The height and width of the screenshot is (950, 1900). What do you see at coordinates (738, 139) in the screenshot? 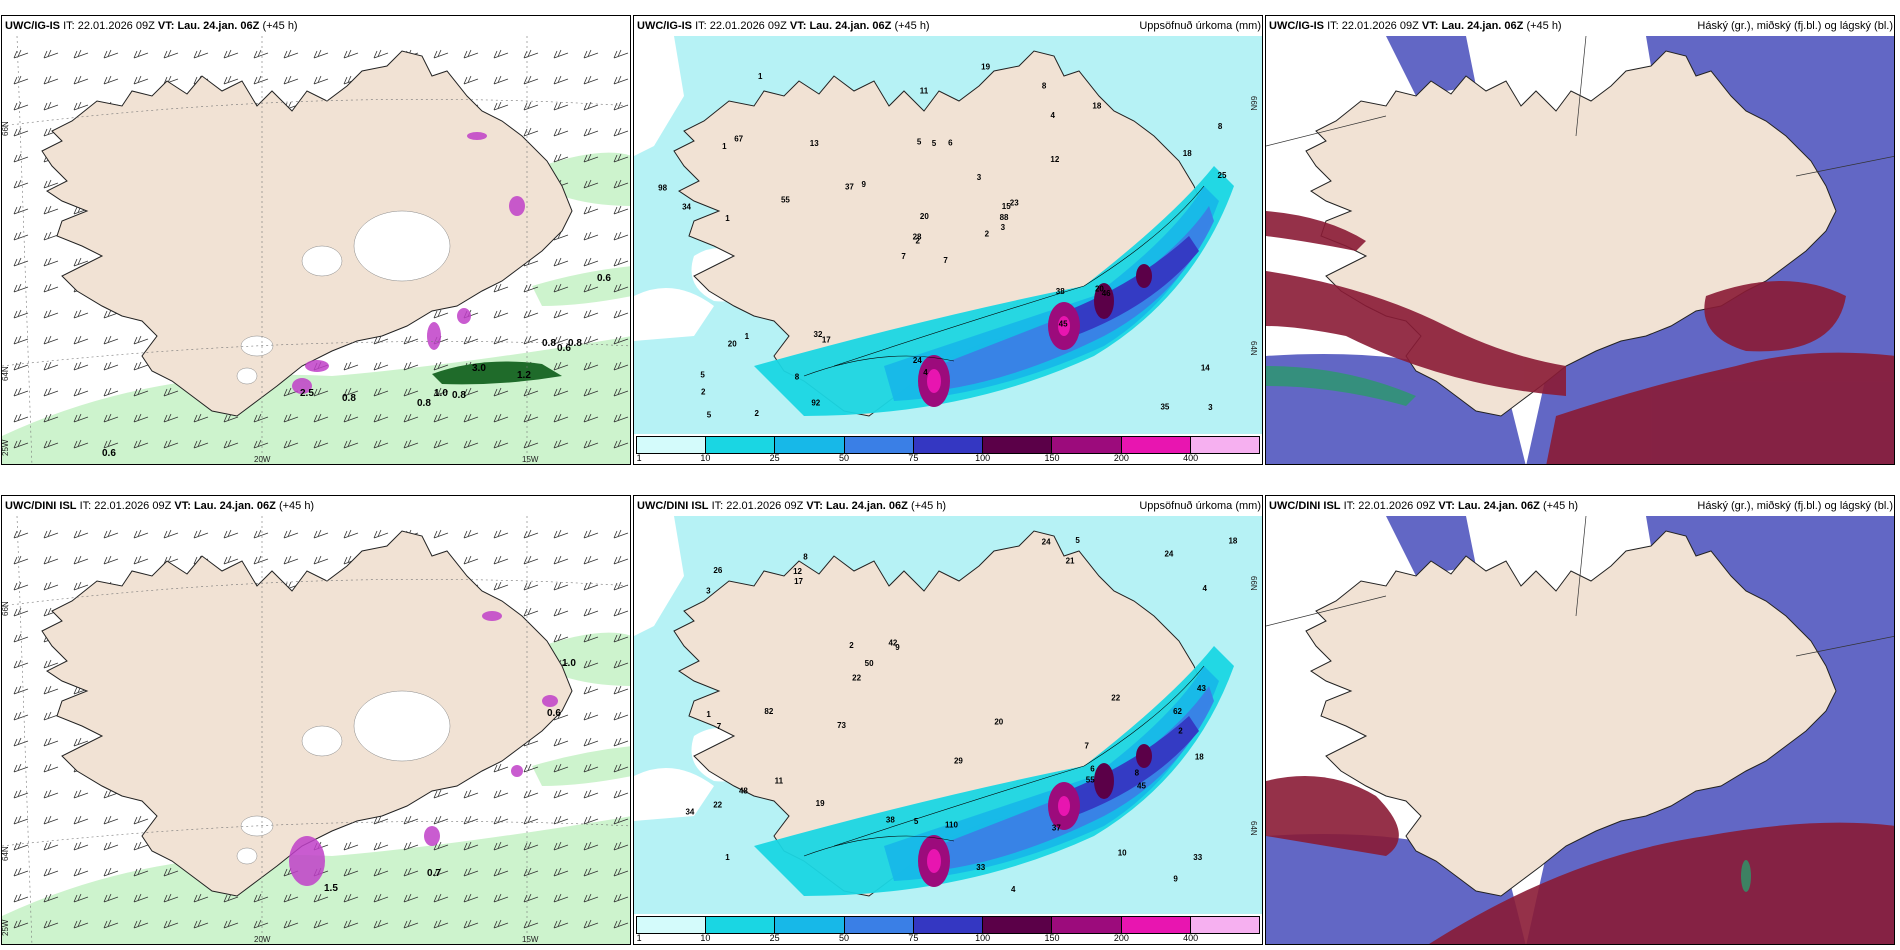
I see `precip-amount-label: 67` at bounding box center [738, 139].